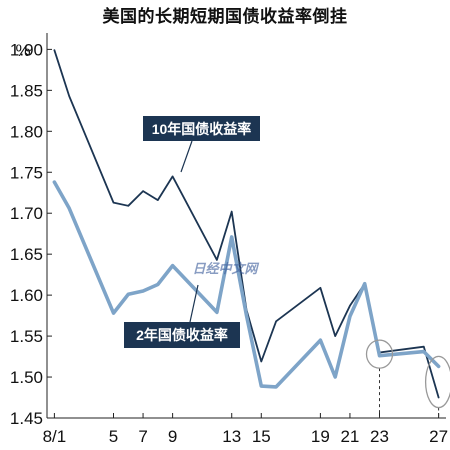 This screenshot has height=450, width=450. Describe the element at coordinates (245, 429) in the screenshot. I see `x-ticks-group: 8/1 5 7 9 13 15 19 21 23 27` at that location.